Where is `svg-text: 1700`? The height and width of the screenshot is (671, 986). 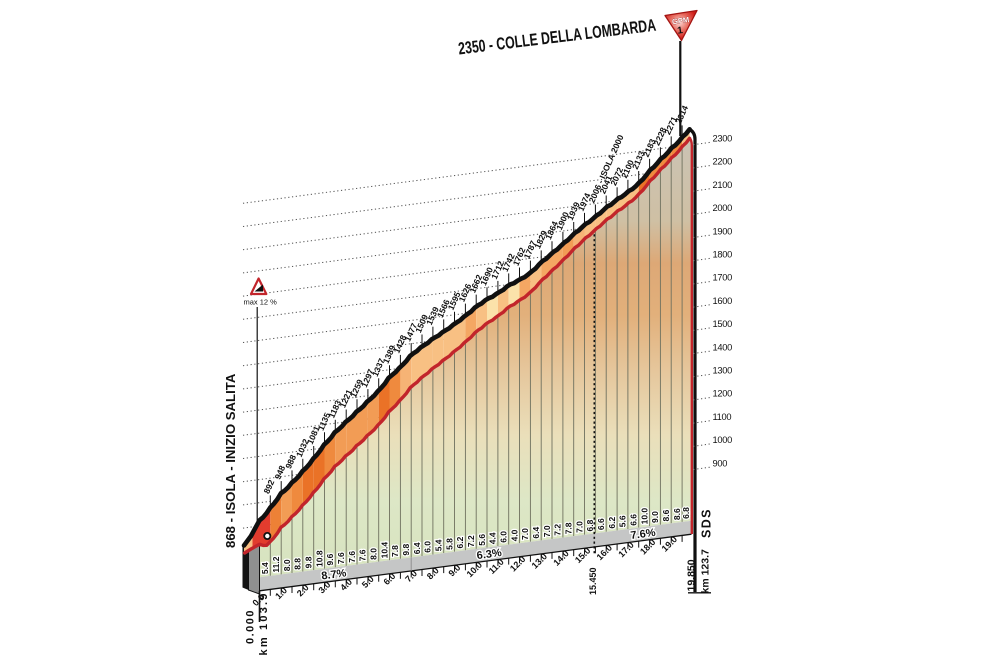 svg-text: 1700 is located at coordinates (723, 278).